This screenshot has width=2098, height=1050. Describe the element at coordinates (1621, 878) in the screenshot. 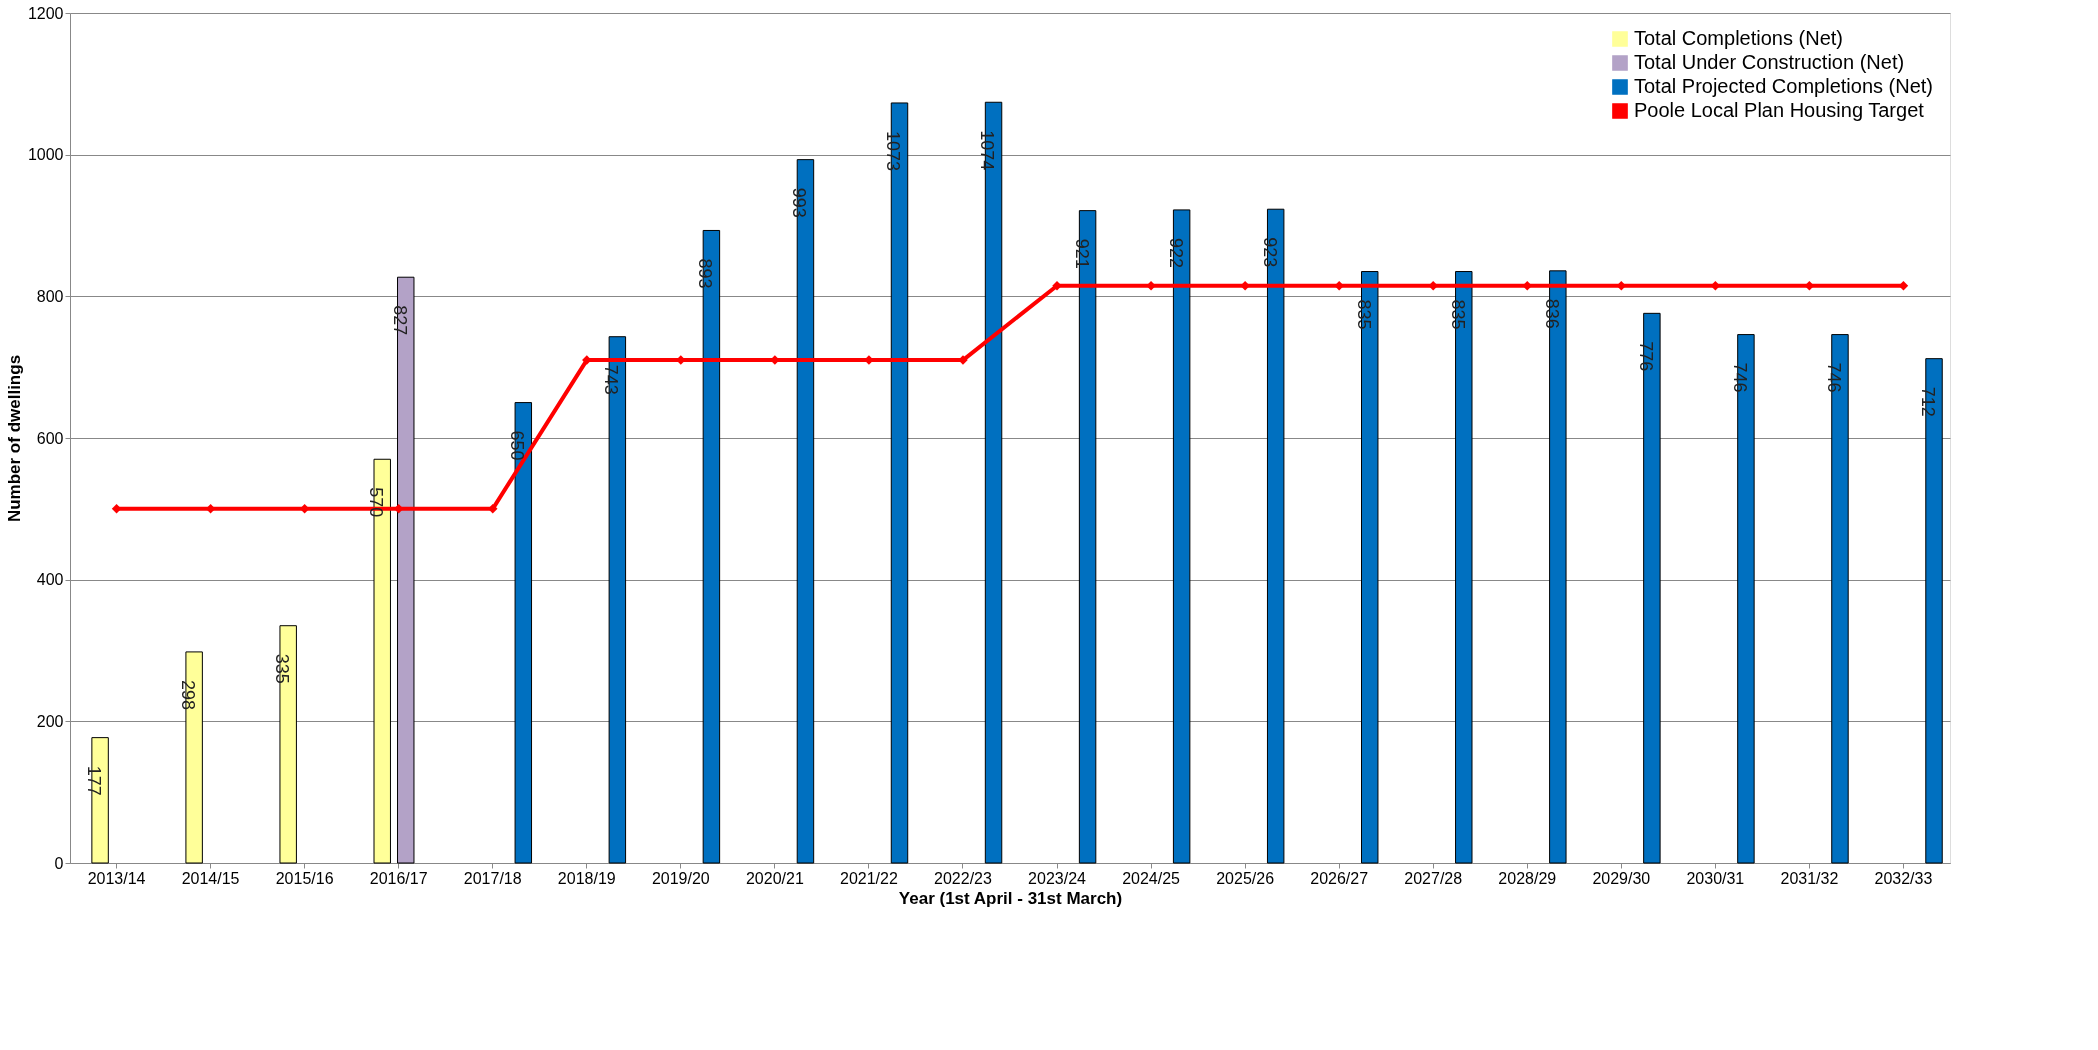

I see `x-tick-label: 2029/30` at that location.